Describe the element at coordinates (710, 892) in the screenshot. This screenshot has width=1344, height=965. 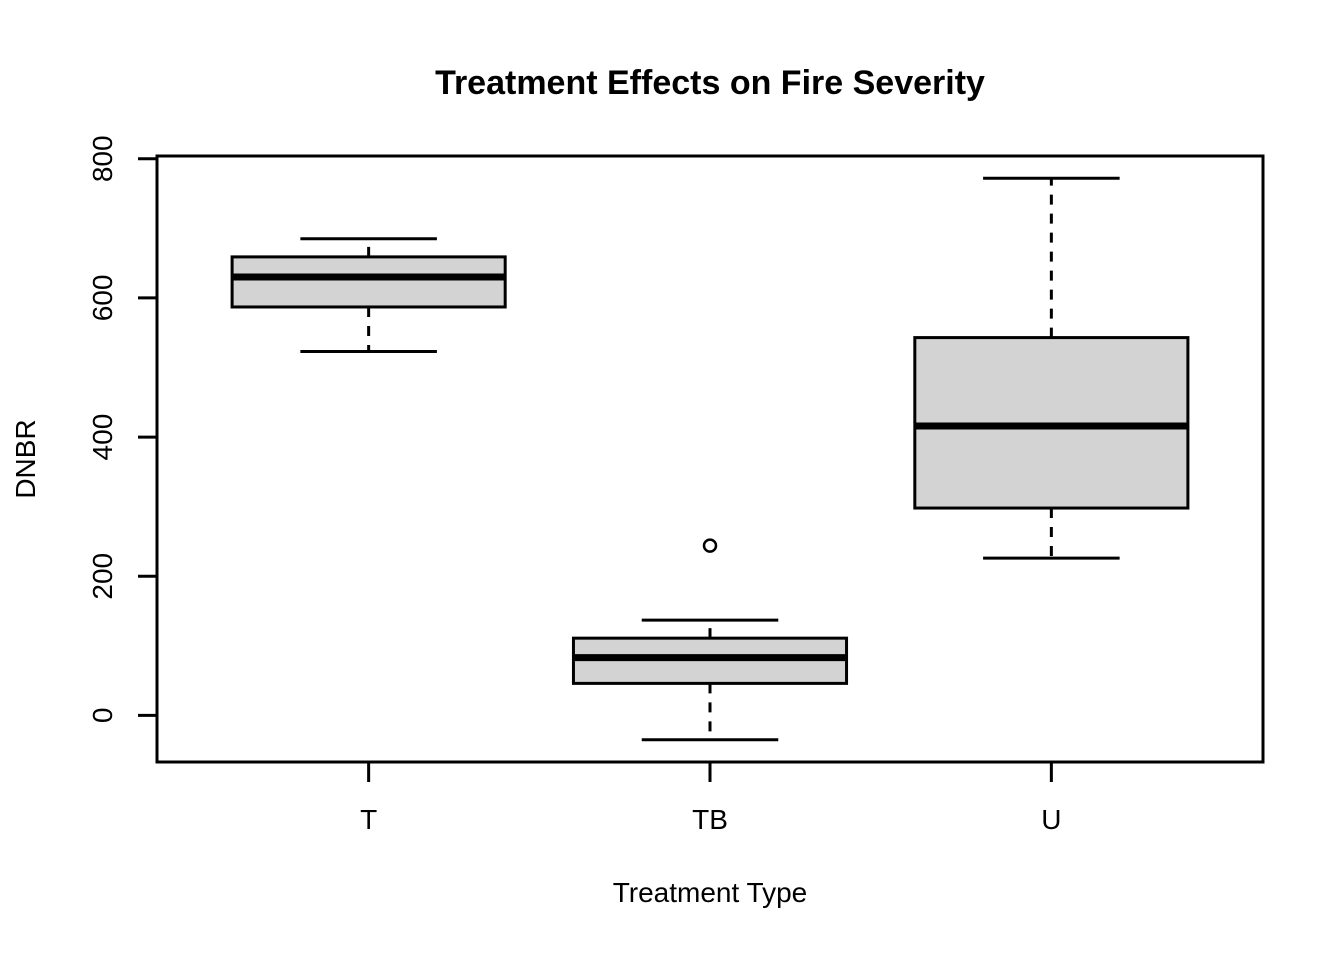
I see `x-axis-title: Treatment Type` at that location.